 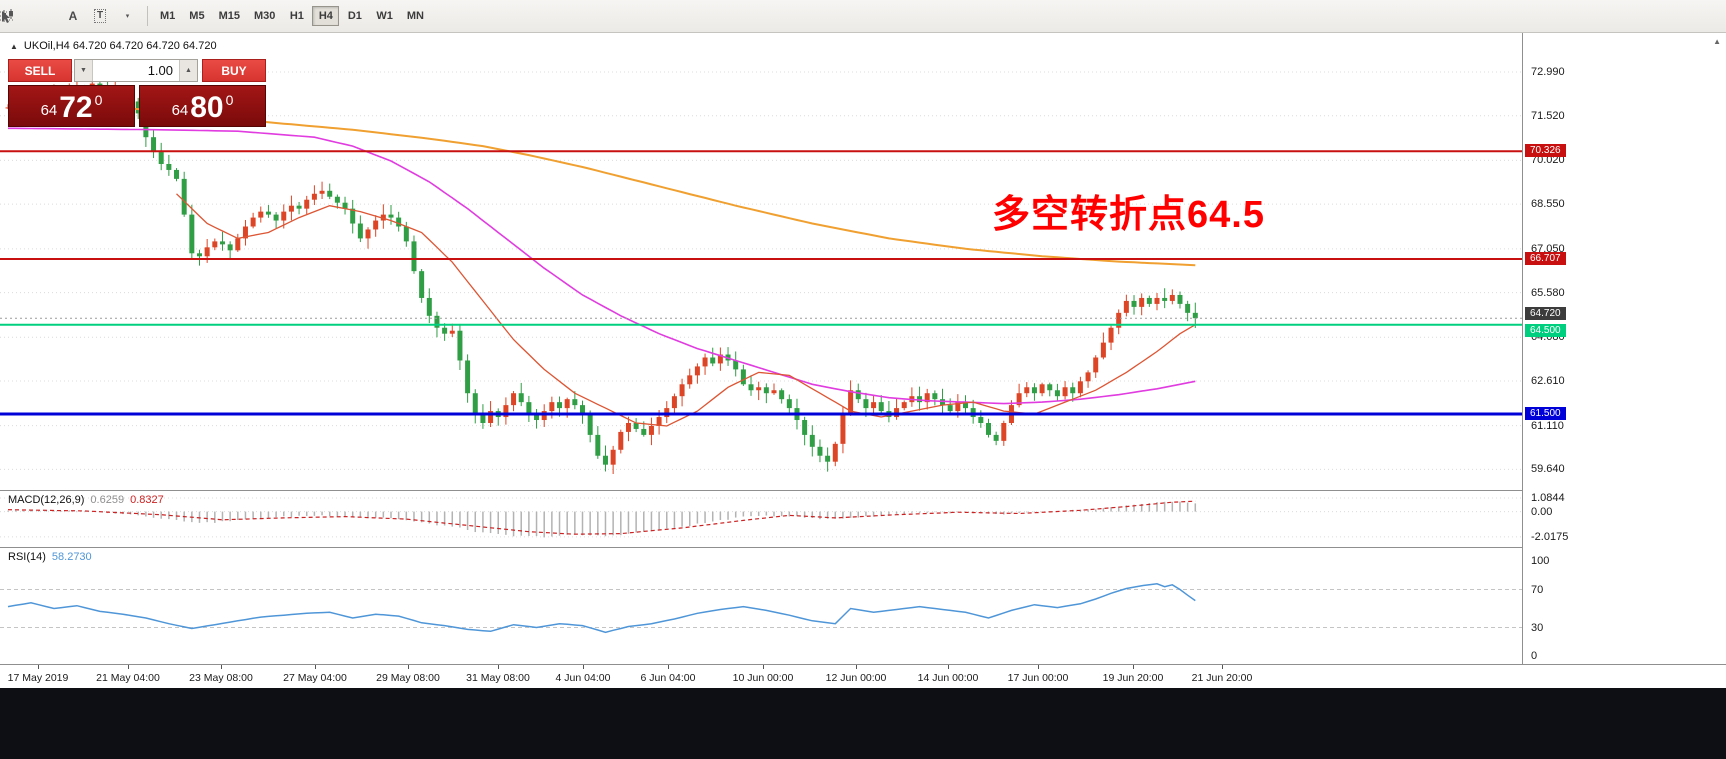 I want to click on chart-title-row: ▲ UKOil,H4 64.720 64.720 64.720 64.720, so click(x=113, y=46).